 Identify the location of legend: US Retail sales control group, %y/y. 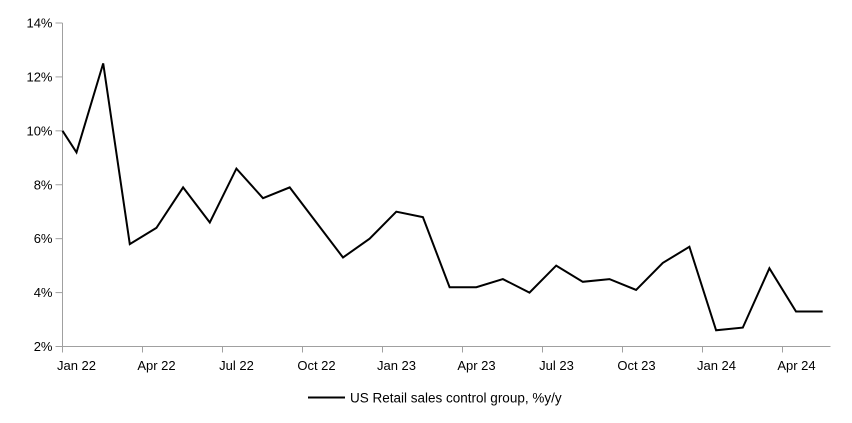
(435, 398).